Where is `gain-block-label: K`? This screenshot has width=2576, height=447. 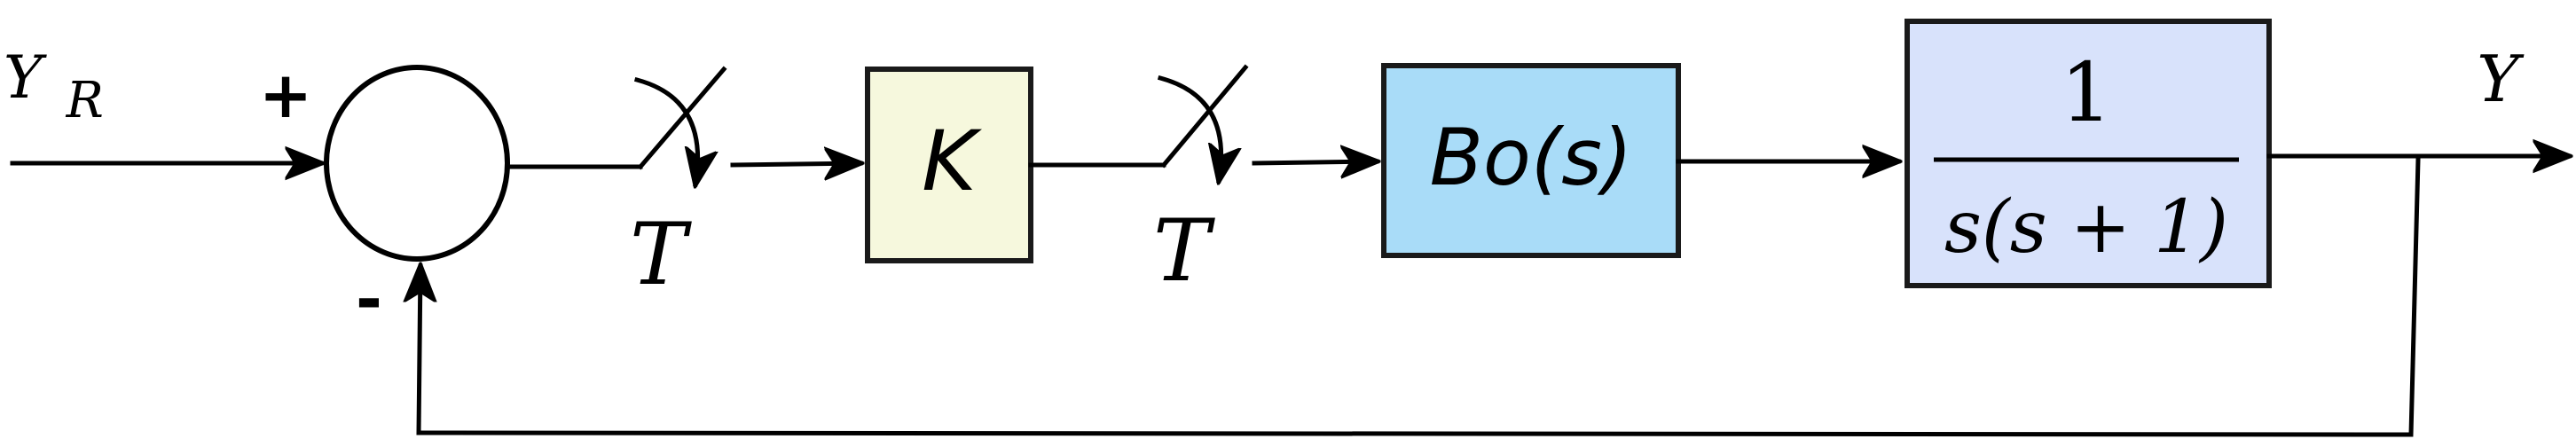 gain-block-label: K is located at coordinates (952, 162).